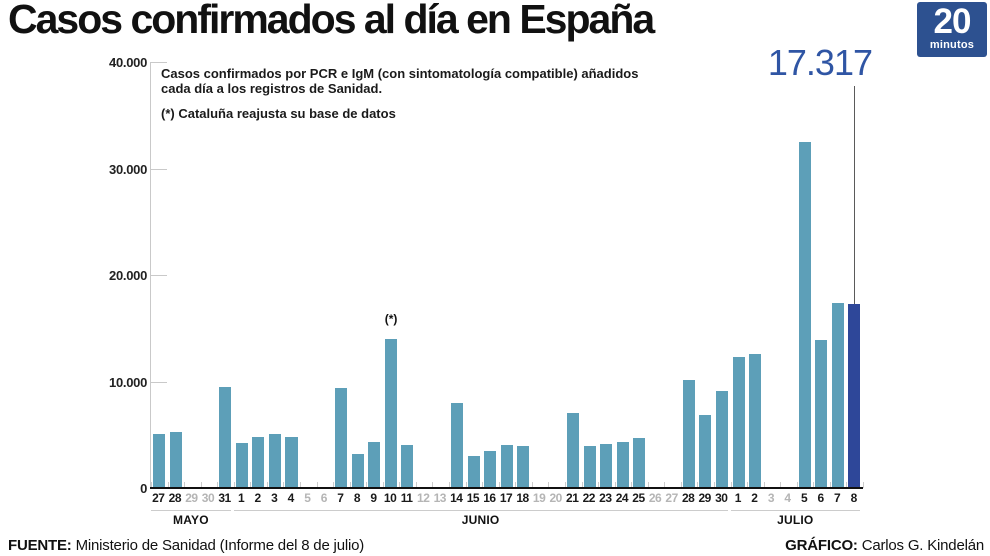  What do you see at coordinates (406, 498) in the screenshot?
I see `day-label-junio-11: 11` at bounding box center [406, 498].